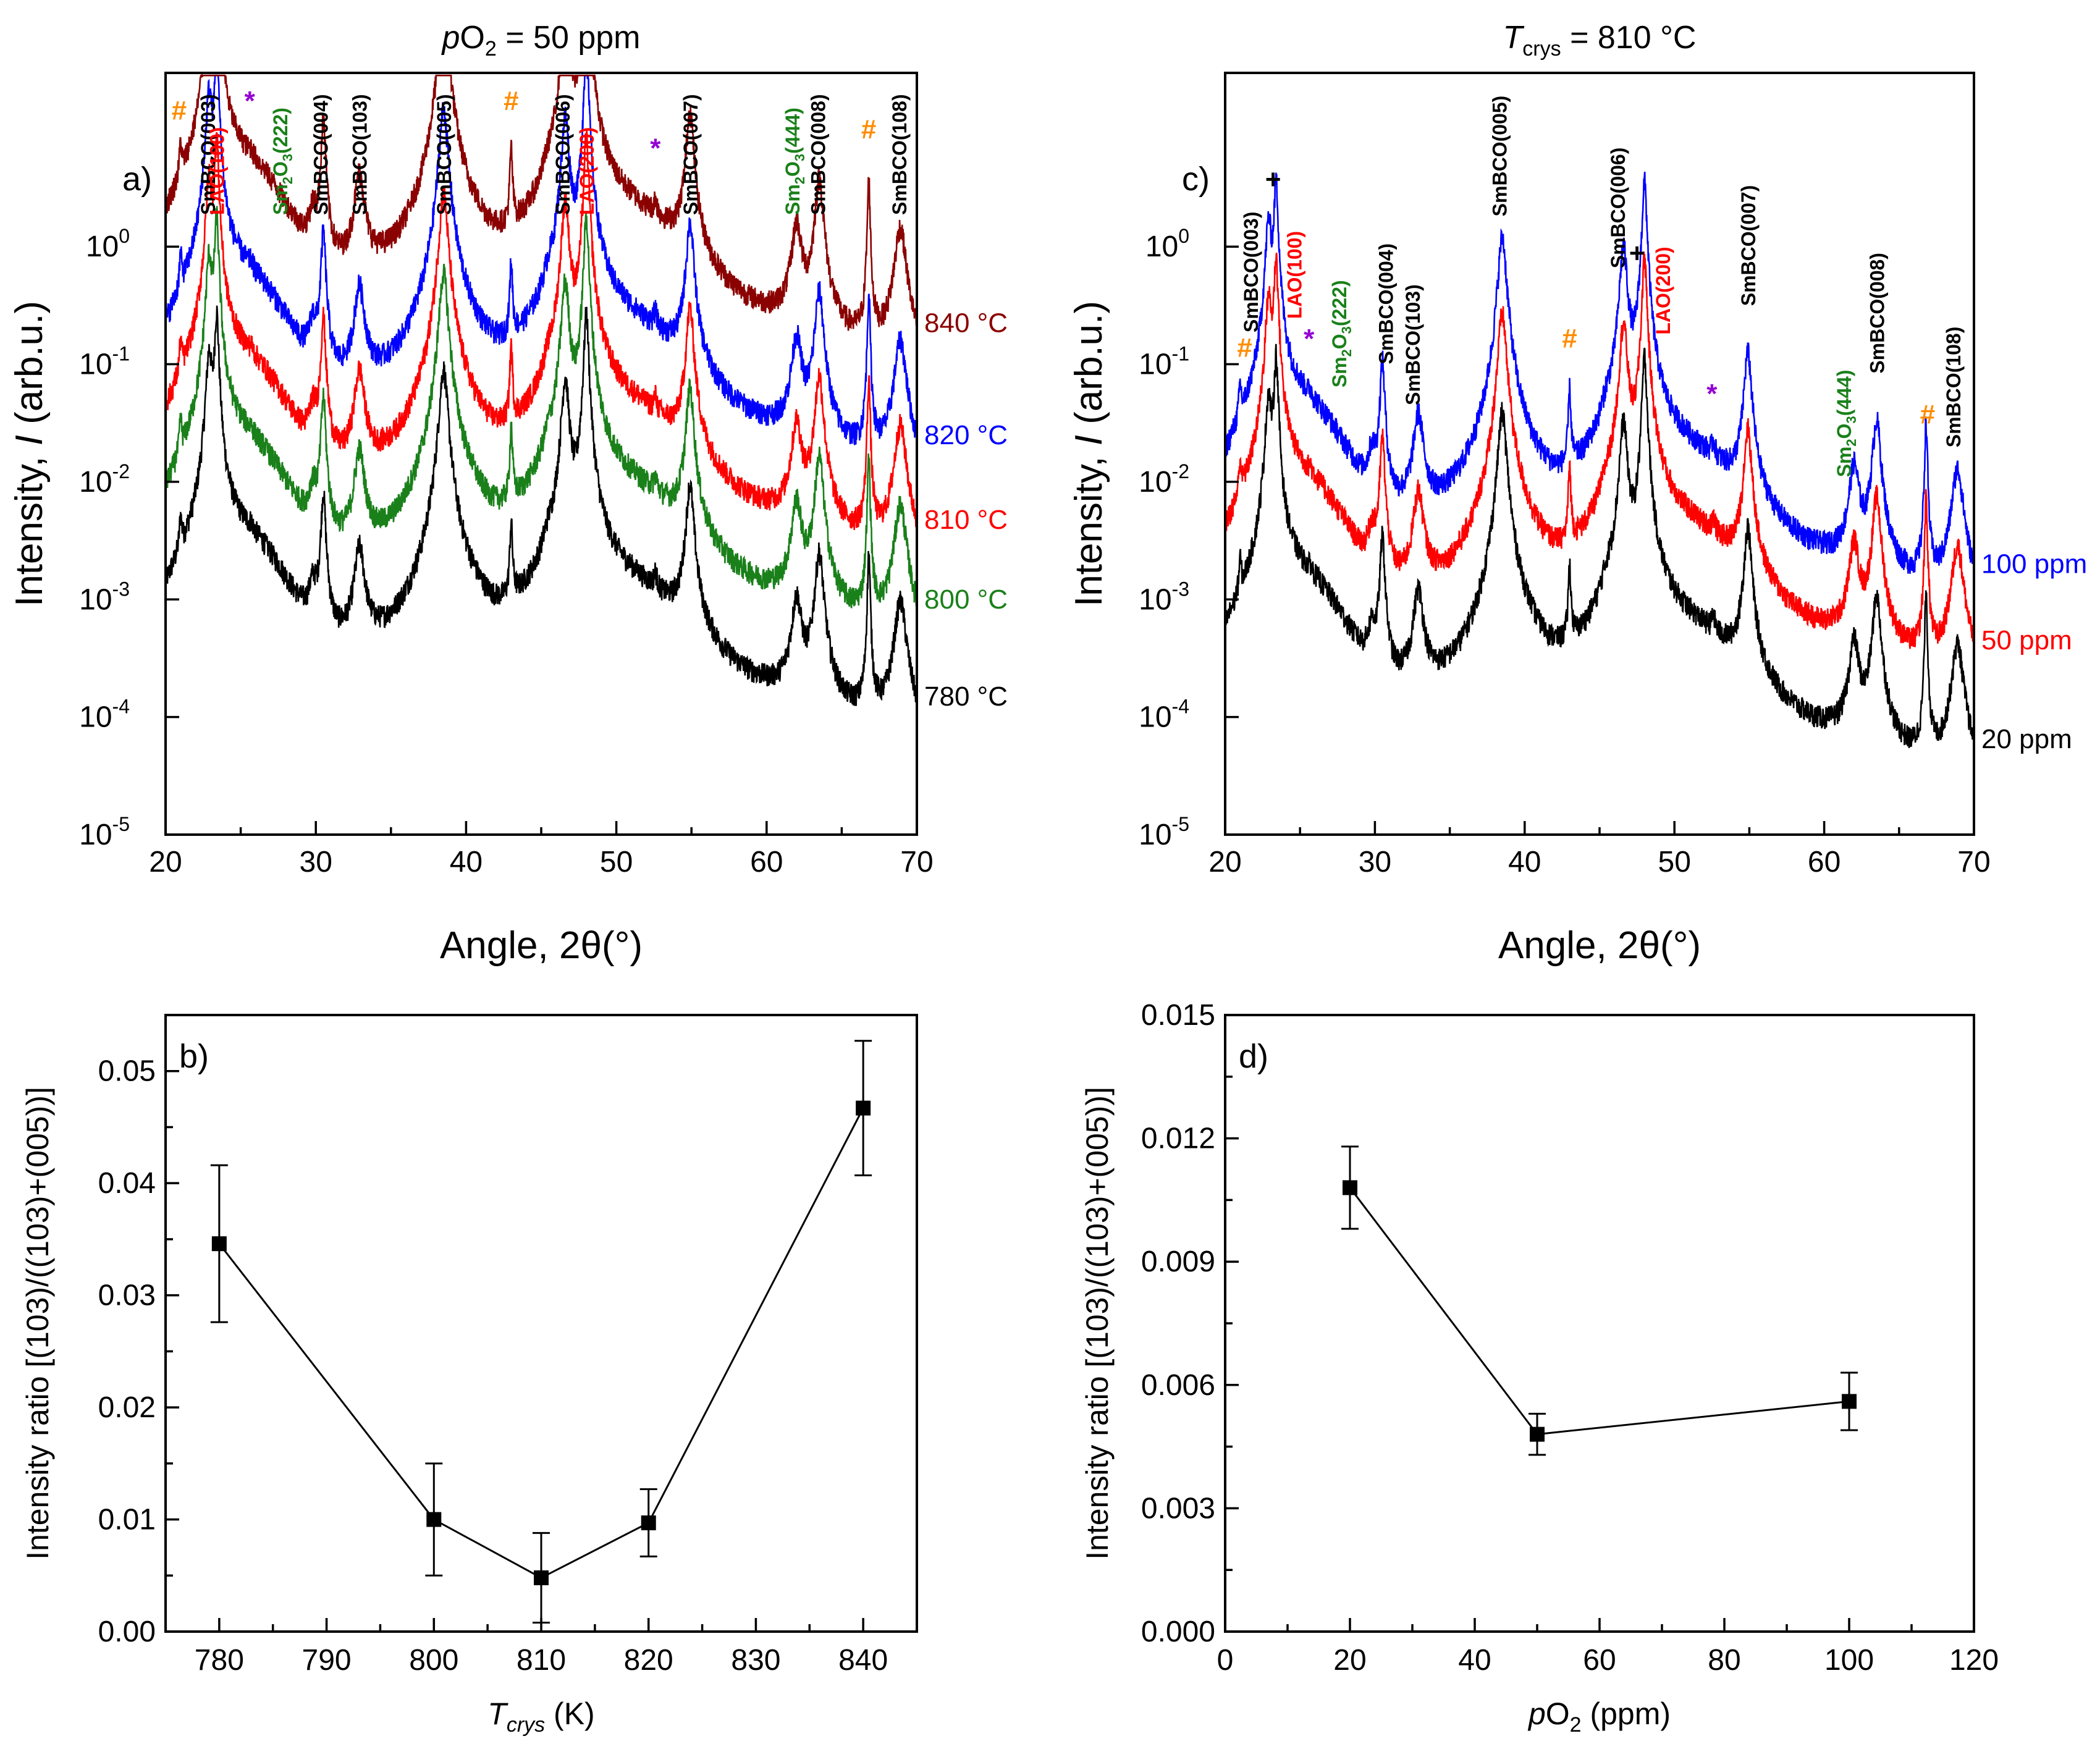 Image resolution: width=2100 pixels, height=1757 pixels. I want to click on peak-label-11: SmBCO(108), so click(899, 154).